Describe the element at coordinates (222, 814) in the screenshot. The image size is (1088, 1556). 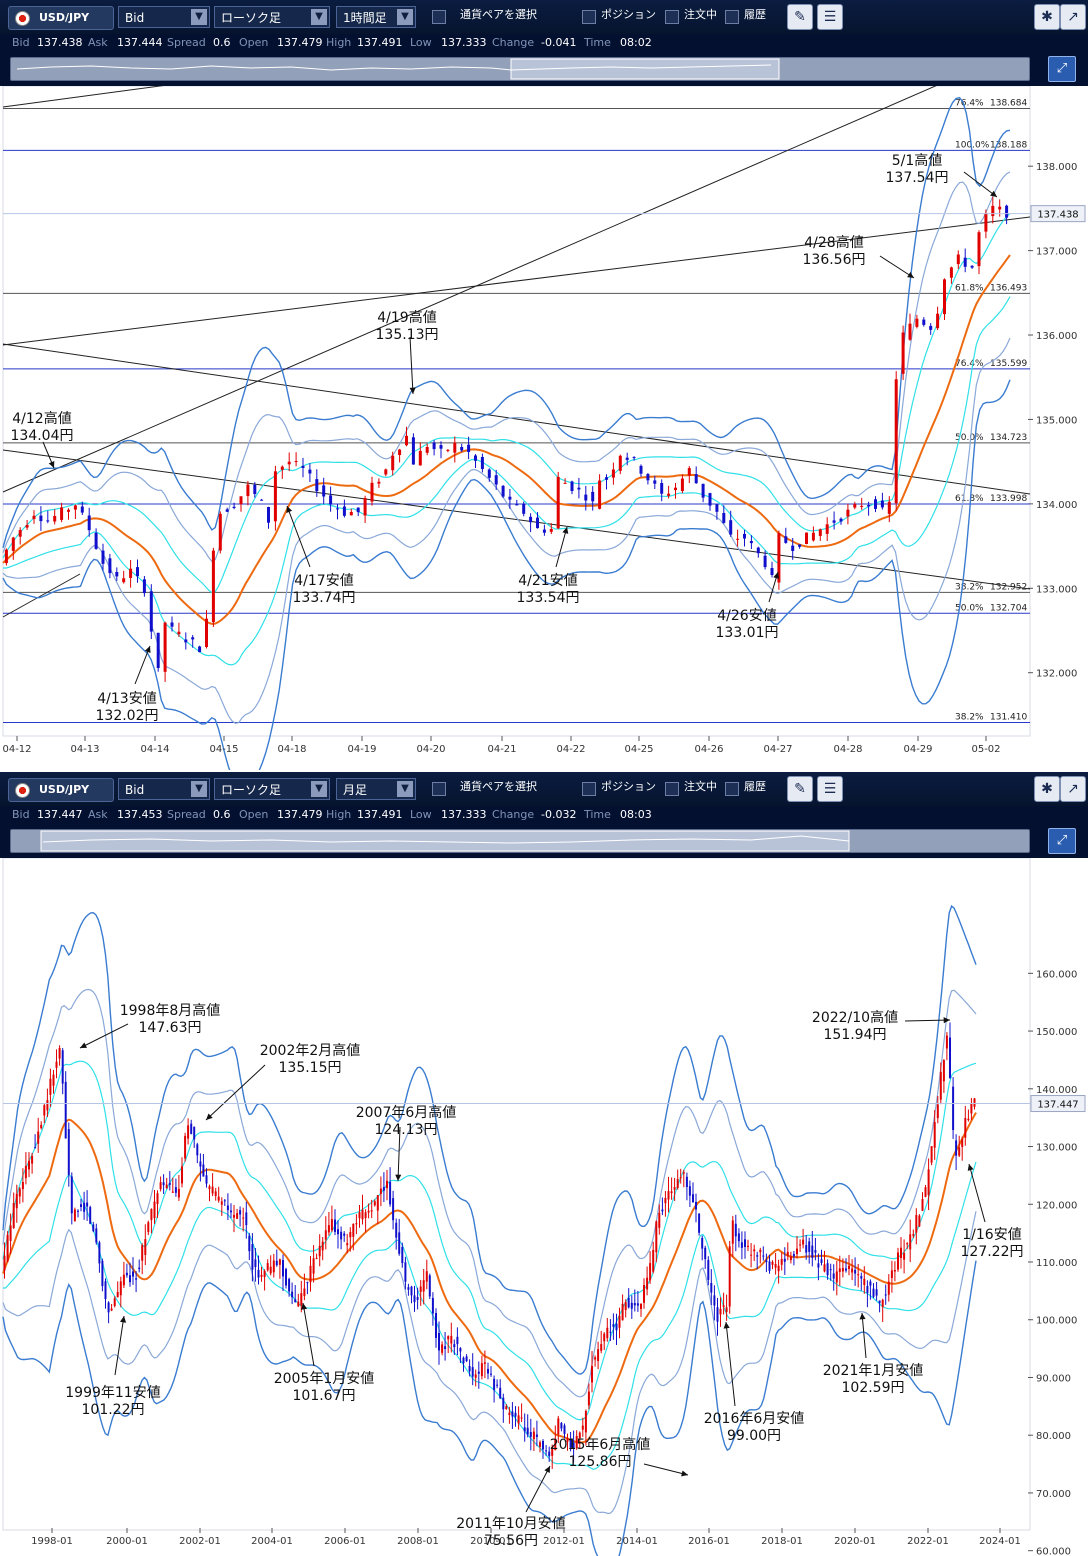
I see `spread-value: 0.6` at that location.